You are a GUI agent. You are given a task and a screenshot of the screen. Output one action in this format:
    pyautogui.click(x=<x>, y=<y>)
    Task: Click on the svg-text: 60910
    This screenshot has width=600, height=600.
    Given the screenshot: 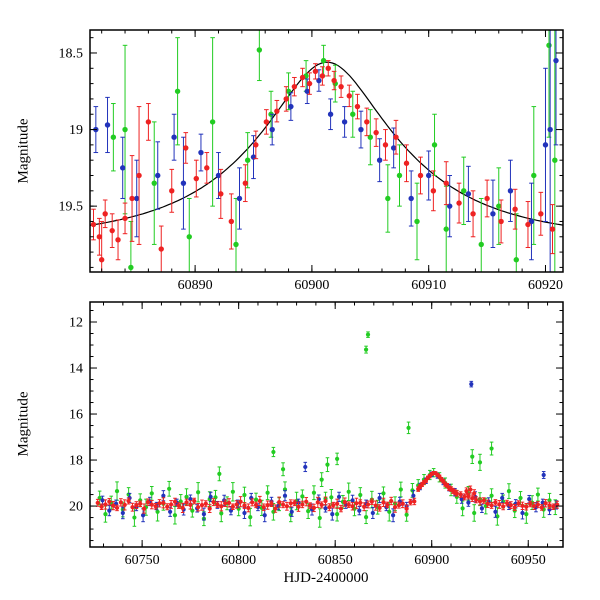 What is the action you would take?
    pyautogui.click(x=428, y=285)
    